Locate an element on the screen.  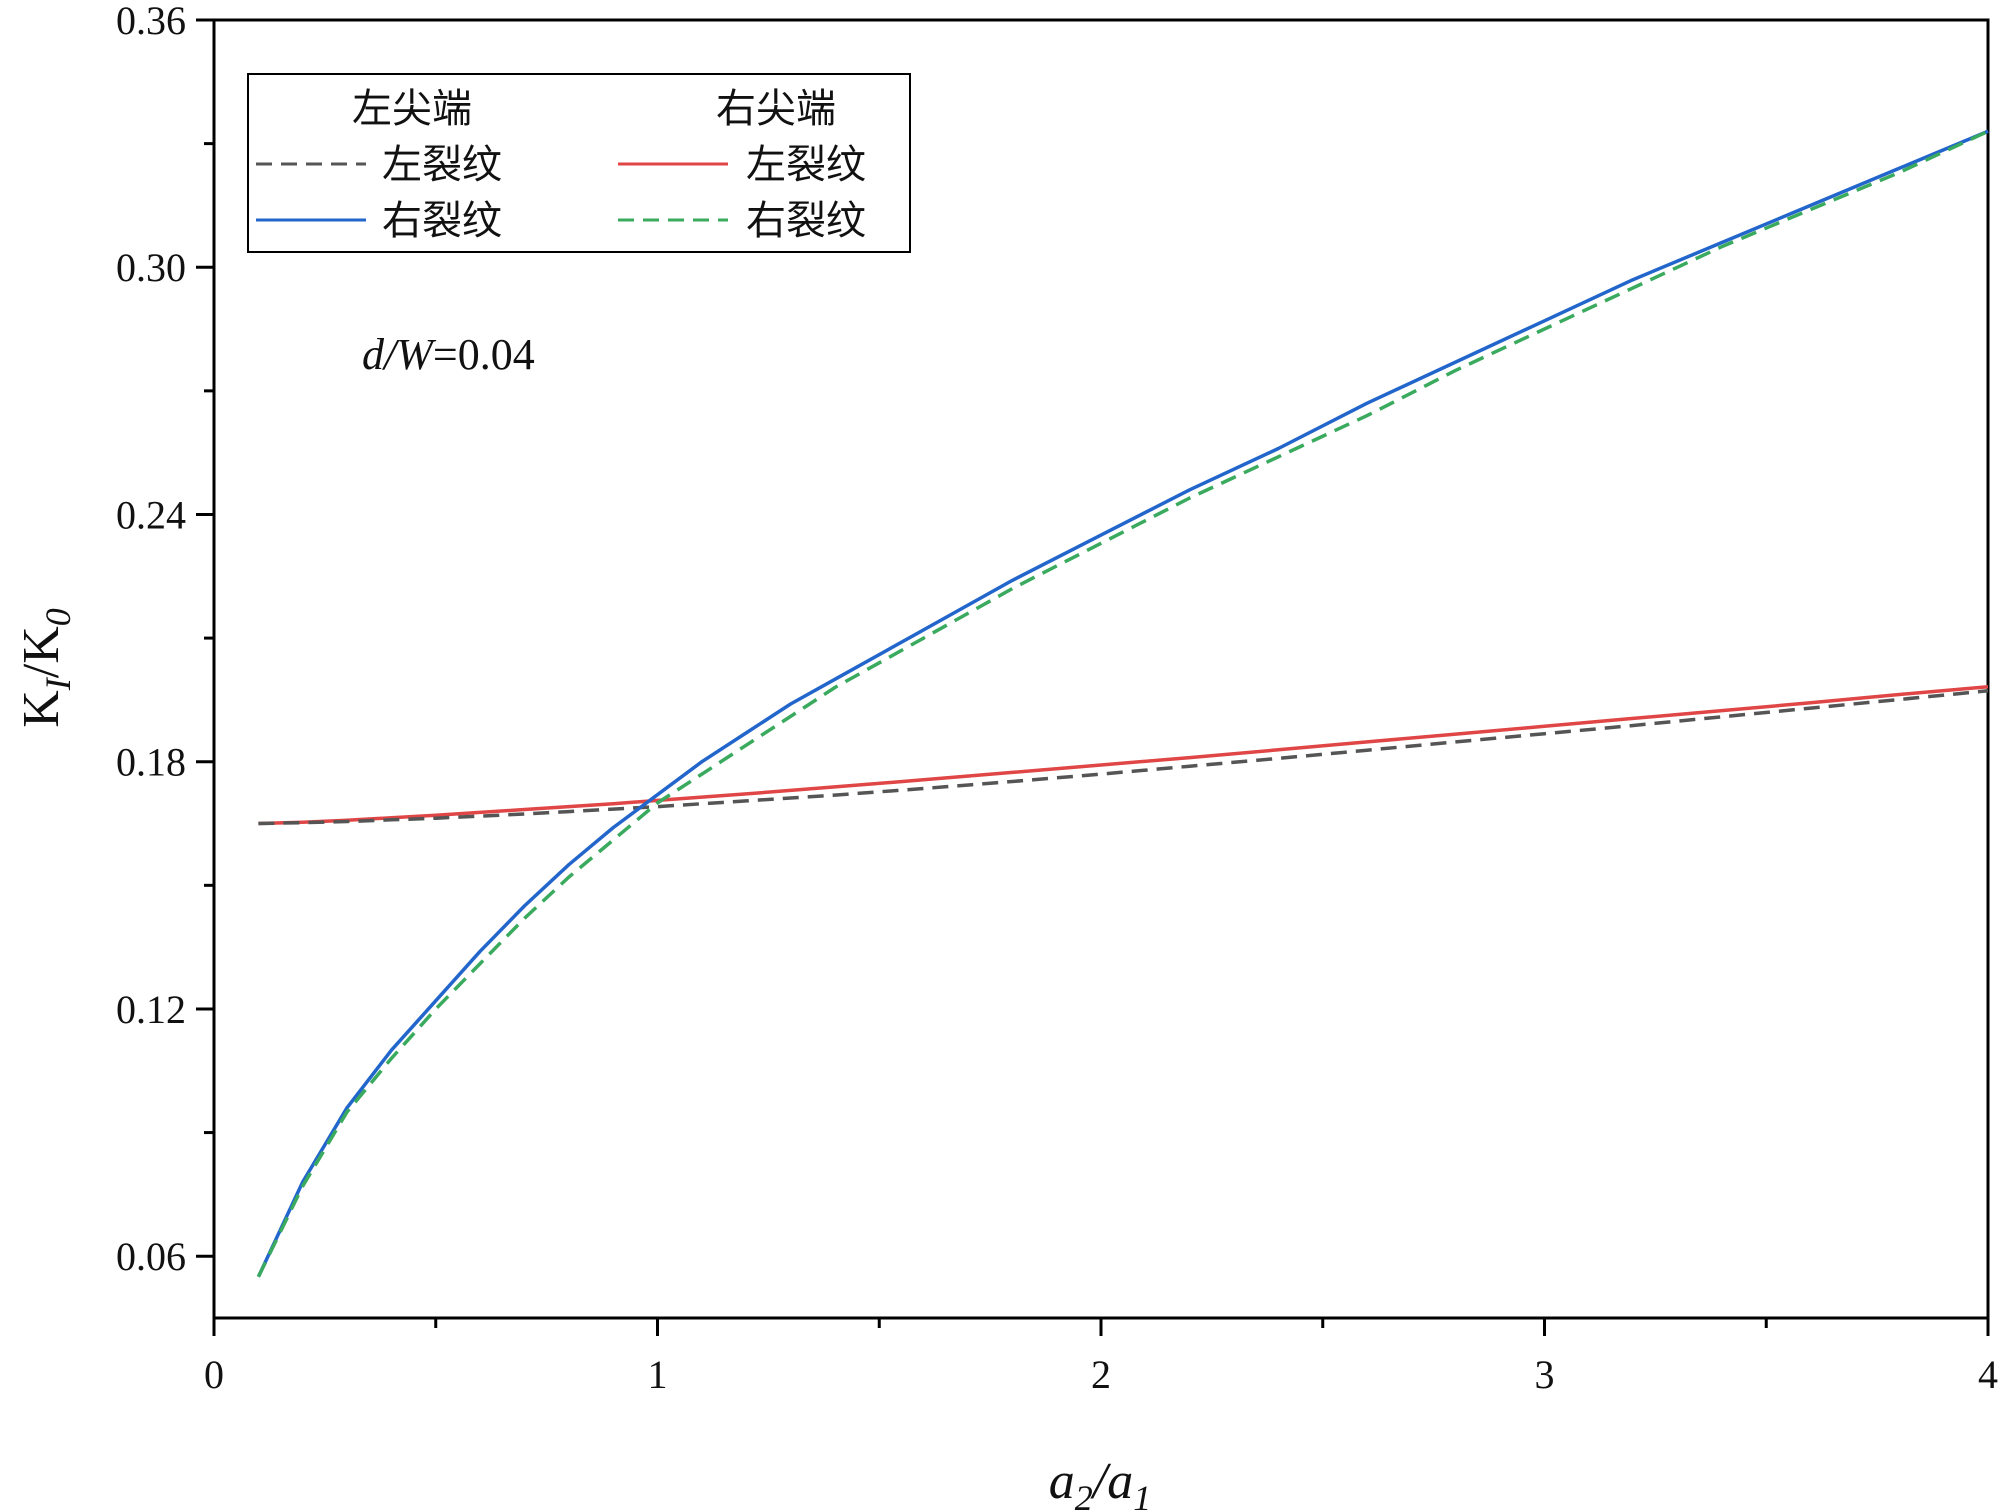
y-axis-title: KI/K0 is located at coordinates (45, 668).